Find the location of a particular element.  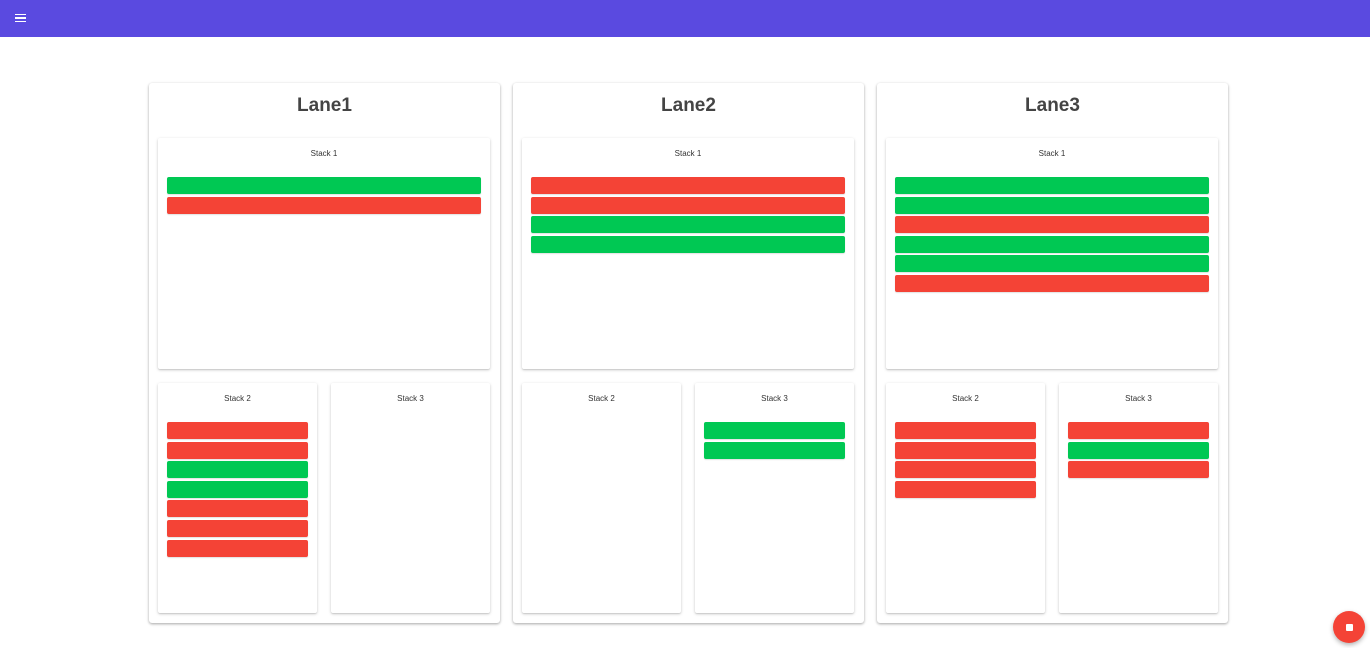

lane-title: Lane3 is located at coordinates (1052, 105).